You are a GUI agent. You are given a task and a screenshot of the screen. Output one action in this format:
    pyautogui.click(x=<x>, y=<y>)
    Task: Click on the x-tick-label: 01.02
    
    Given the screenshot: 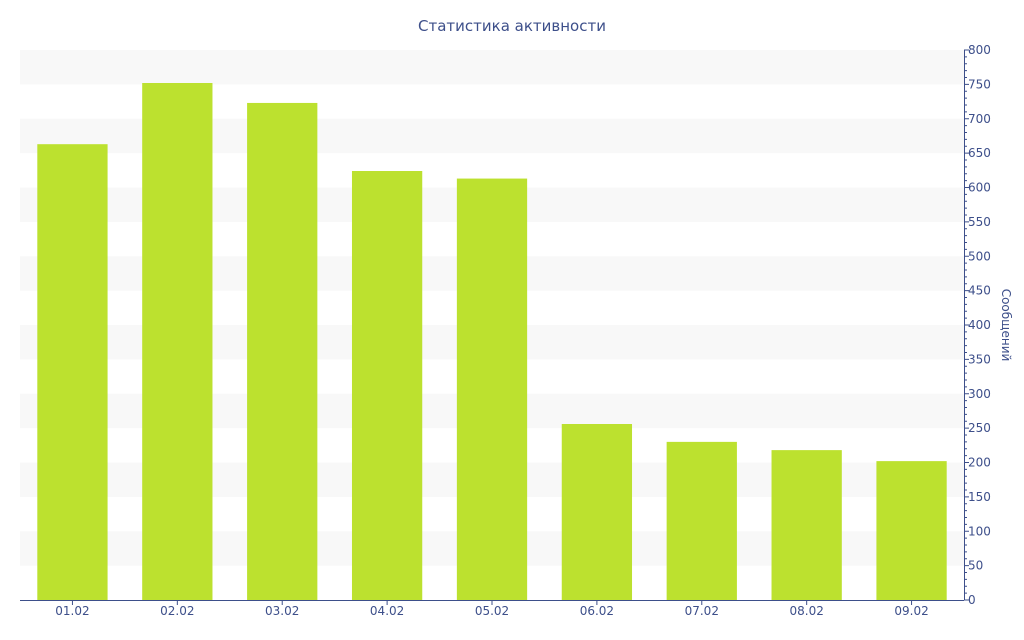 What is the action you would take?
    pyautogui.click(x=72, y=611)
    